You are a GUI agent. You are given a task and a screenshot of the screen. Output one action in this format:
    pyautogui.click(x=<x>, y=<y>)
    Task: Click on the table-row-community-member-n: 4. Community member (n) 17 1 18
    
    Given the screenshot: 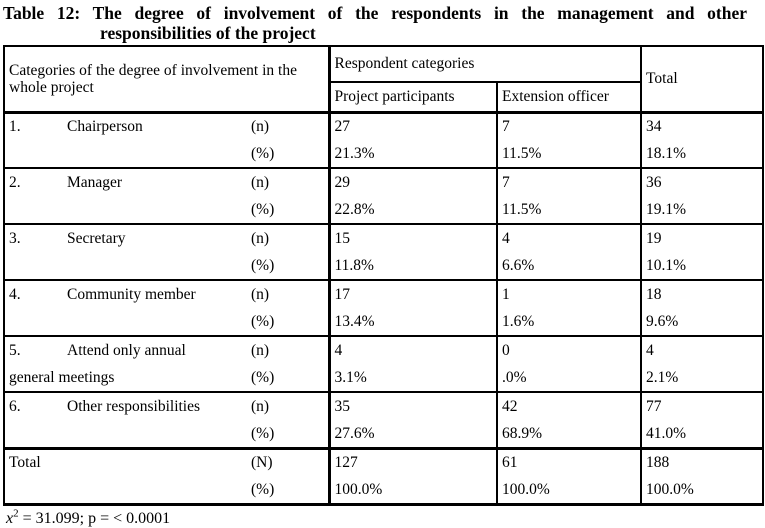 What is the action you would take?
    pyautogui.click(x=384, y=293)
    